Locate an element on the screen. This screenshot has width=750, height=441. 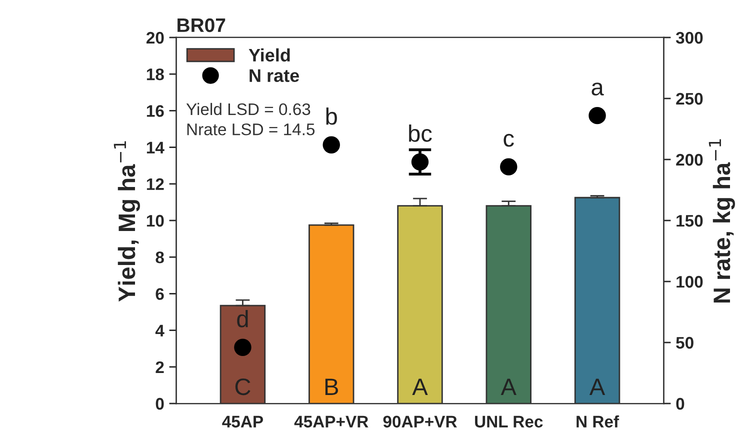
x-tick-label: N Ref is located at coordinates (598, 421).